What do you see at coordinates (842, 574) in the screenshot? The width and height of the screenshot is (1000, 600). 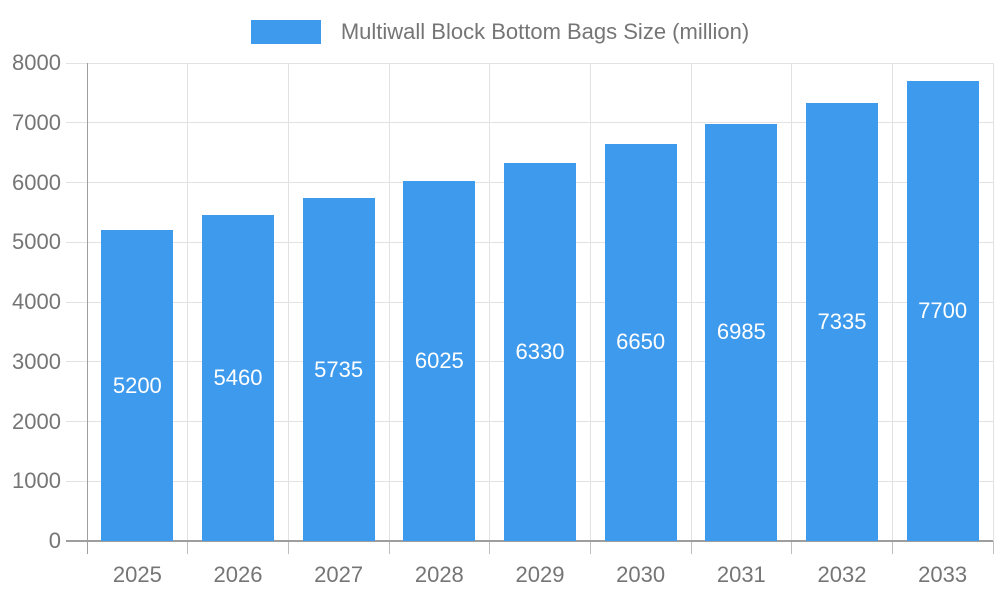 I see `x-tick-label: 2032` at bounding box center [842, 574].